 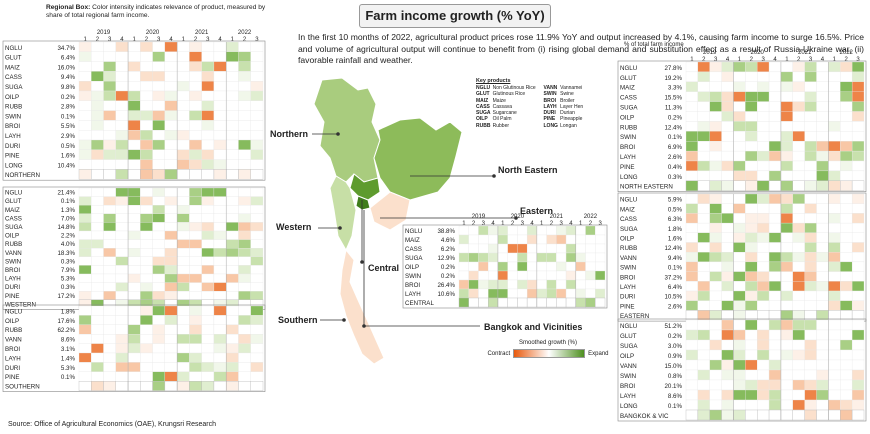 What do you see at coordinates (474, 224) in the screenshot?
I see `quarter-label: 2` at bounding box center [474, 224].